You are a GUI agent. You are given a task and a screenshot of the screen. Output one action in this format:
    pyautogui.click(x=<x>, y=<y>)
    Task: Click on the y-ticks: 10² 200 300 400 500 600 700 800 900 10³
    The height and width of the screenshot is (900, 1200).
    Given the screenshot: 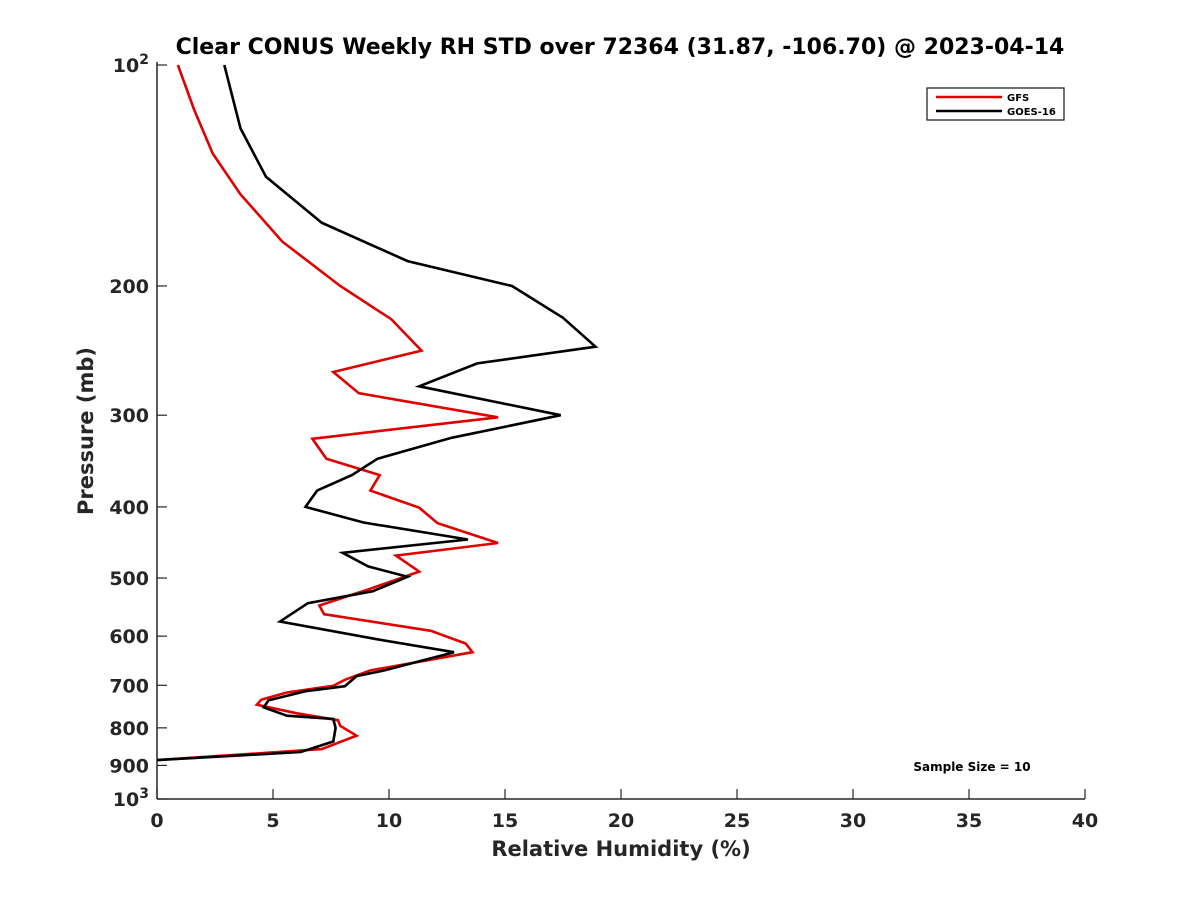 What is the action you would take?
    pyautogui.click(x=138, y=431)
    